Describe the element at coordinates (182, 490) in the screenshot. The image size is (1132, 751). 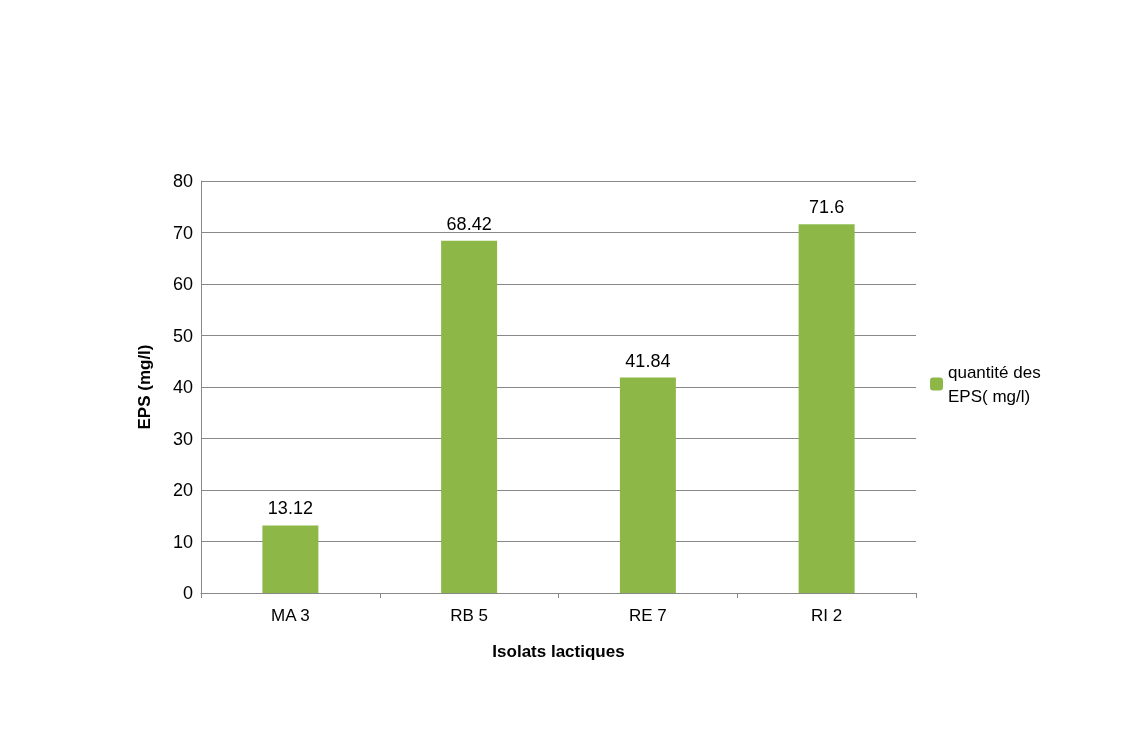
I see `y-tick-label: 20` at that location.